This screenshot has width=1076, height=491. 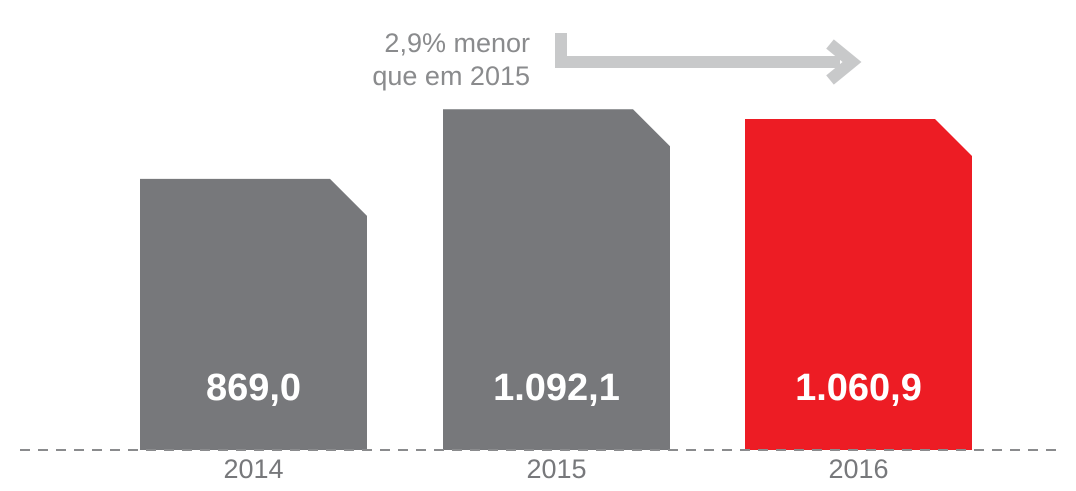 What do you see at coordinates (253, 388) in the screenshot?
I see `value-label: 869,0` at bounding box center [253, 388].